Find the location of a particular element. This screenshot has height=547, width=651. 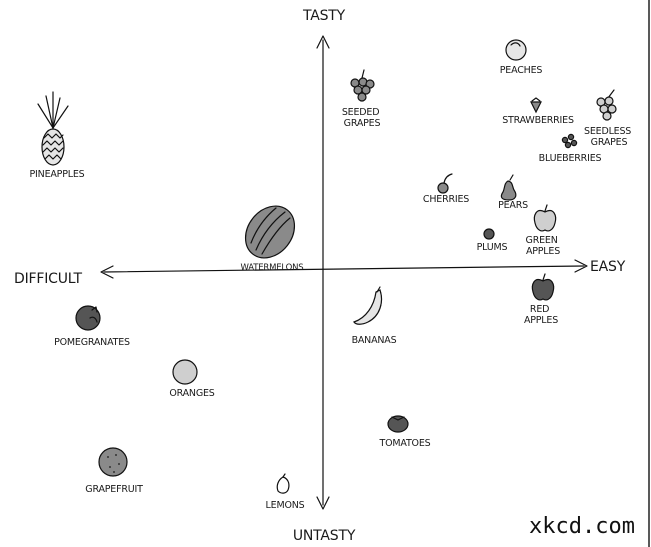

fruit-watermelons: WATERMELONS is located at coordinates (272, 239).